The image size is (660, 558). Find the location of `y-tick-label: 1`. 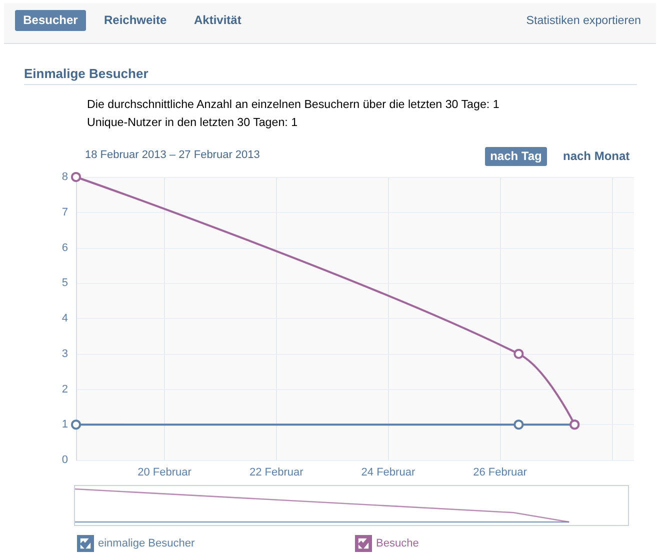

y-tick-label: 1 is located at coordinates (65, 424).